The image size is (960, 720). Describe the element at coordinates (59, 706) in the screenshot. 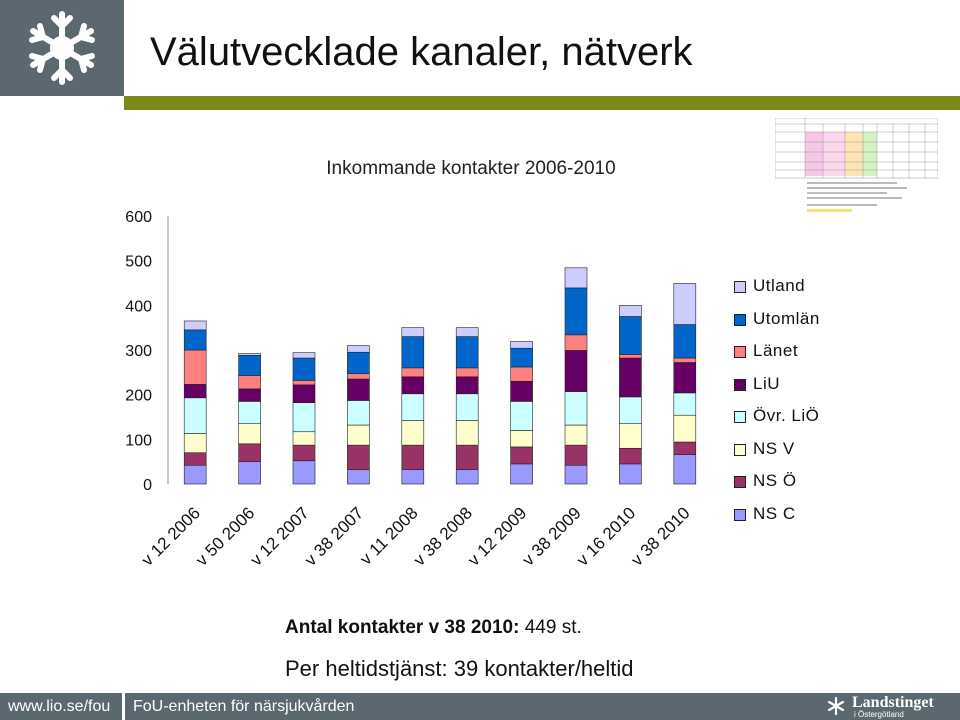

I see `footer-url-link: www.lio.se/fou` at that location.